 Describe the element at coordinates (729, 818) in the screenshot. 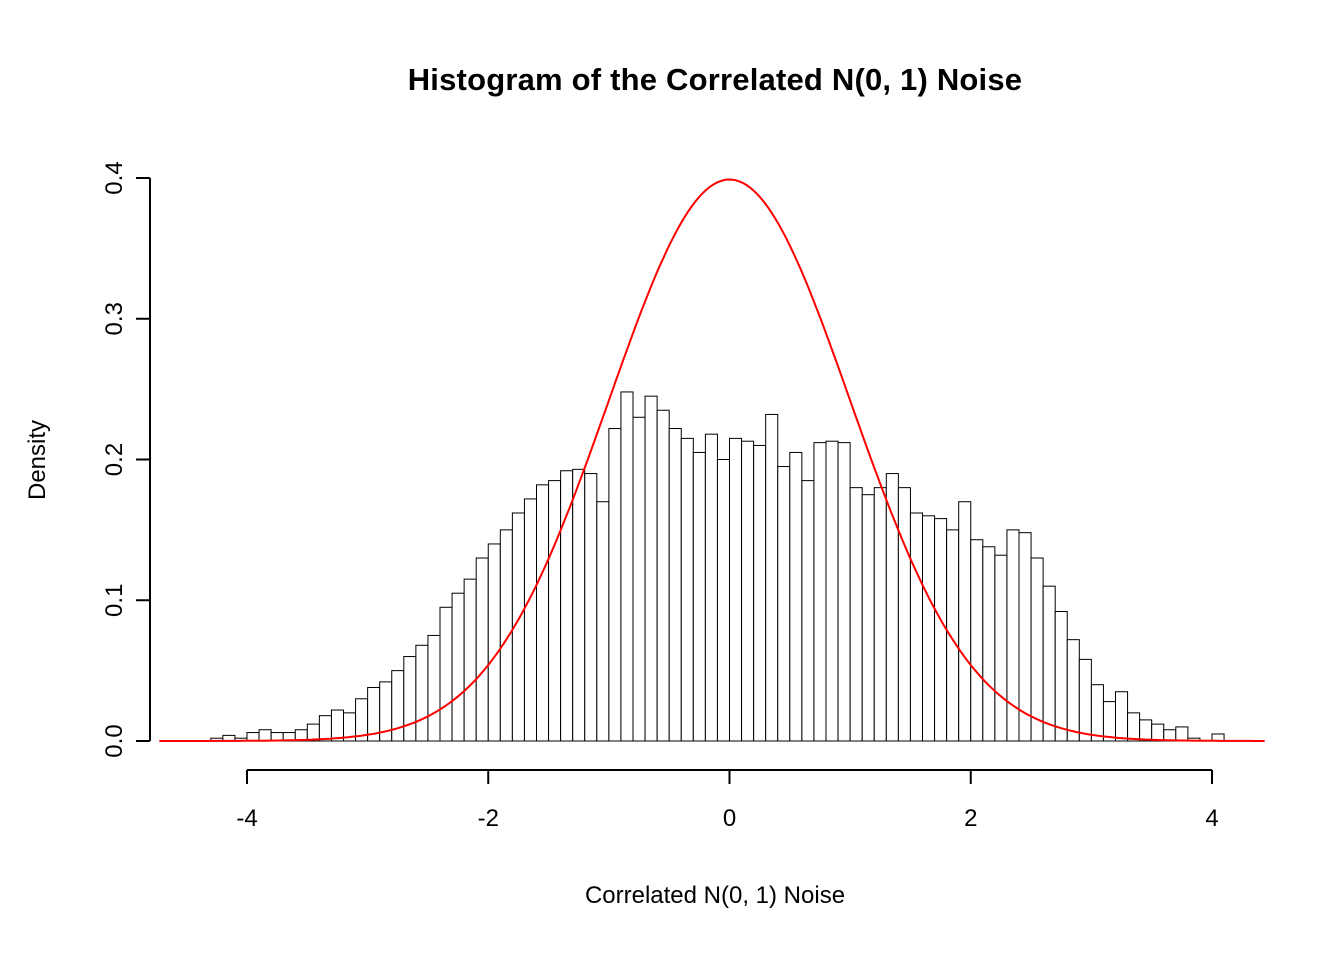

I see `x-tick-label: 0` at that location.